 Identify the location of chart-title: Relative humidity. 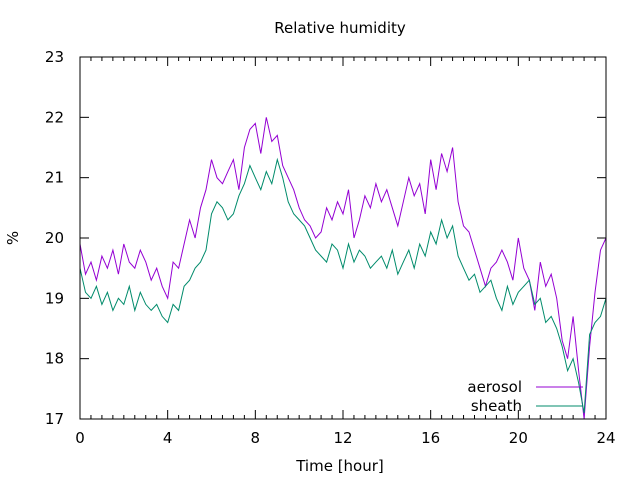
(340, 28).